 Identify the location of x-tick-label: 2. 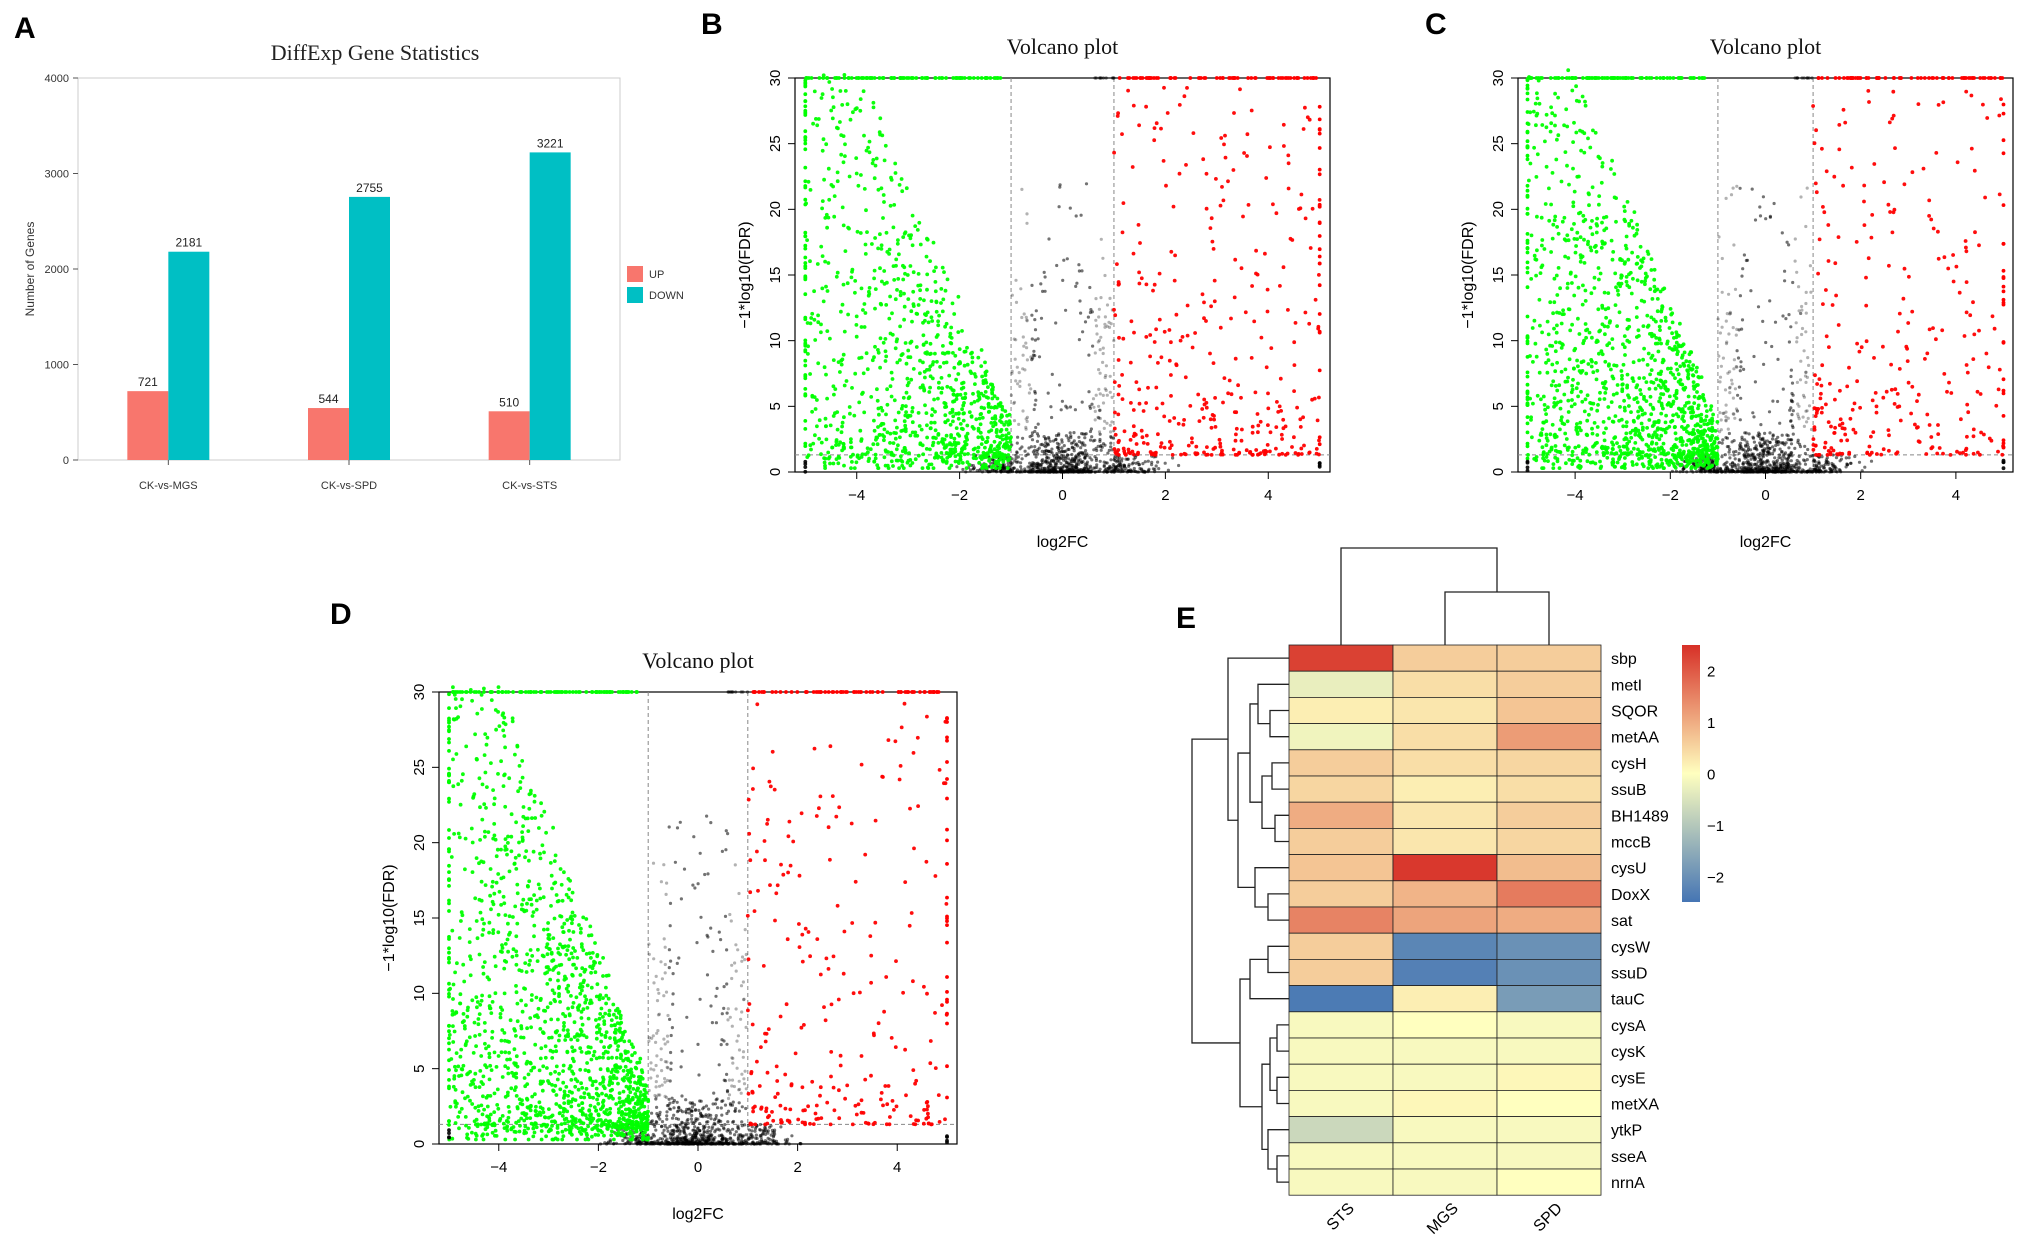
(1861, 495).